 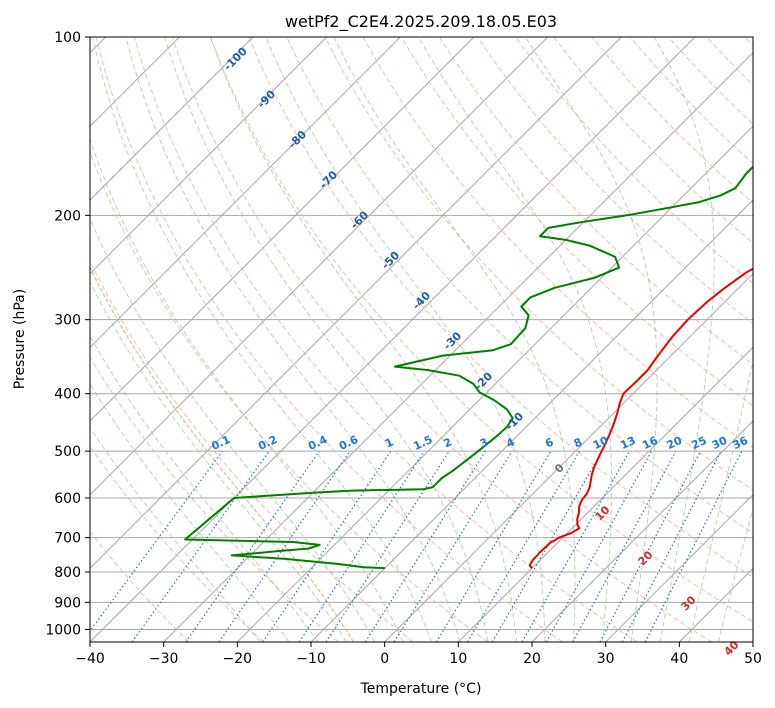 What do you see at coordinates (20, 339) in the screenshot?
I see `y-axis-label: Pressure (hPa)` at bounding box center [20, 339].